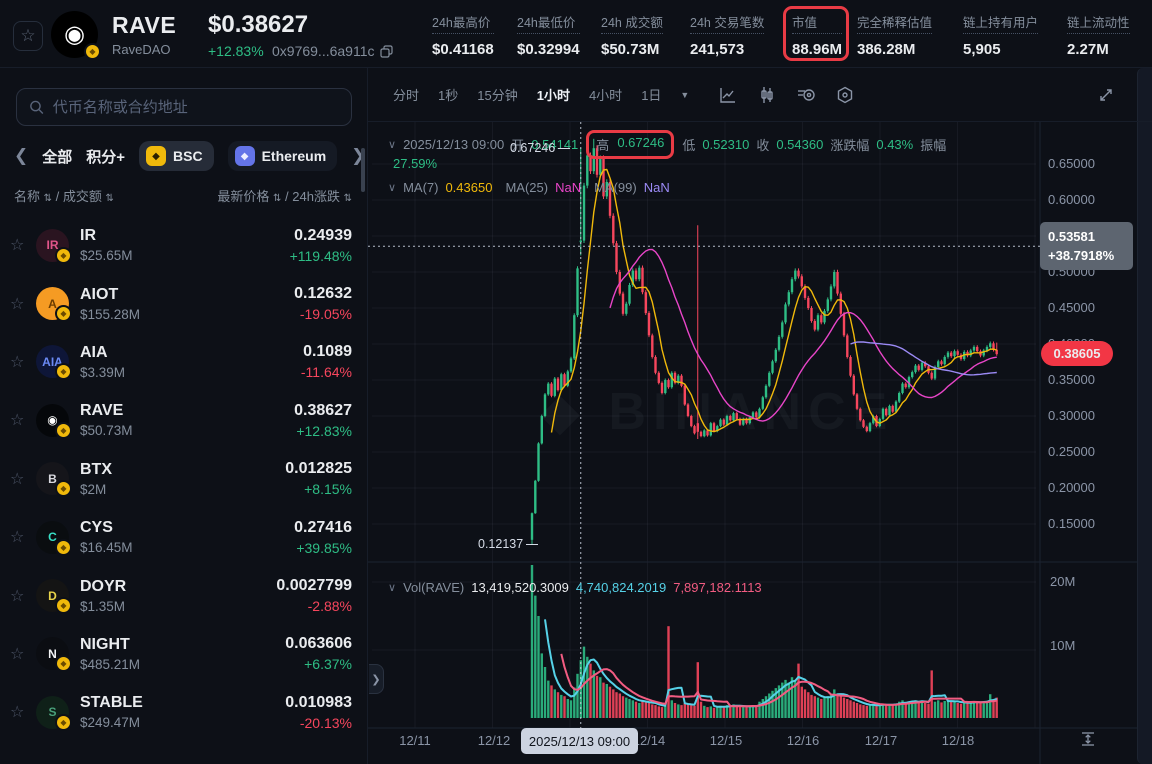 This screenshot has height=764, width=1152. What do you see at coordinates (96, 469) in the screenshot?
I see `token-symbol: BTX` at bounding box center [96, 469].